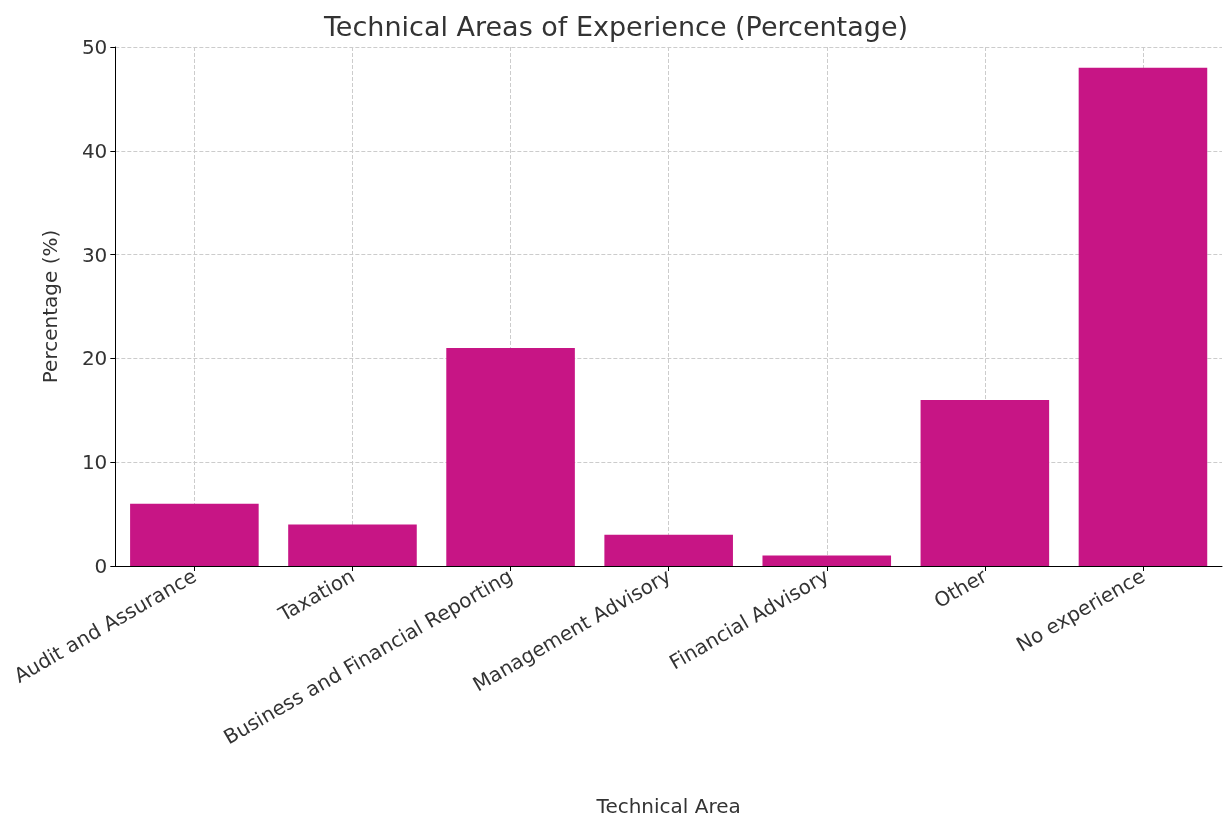 This screenshot has height=829, width=1232. What do you see at coordinates (94, 150) in the screenshot?
I see `y-tick-label: 40` at bounding box center [94, 150].